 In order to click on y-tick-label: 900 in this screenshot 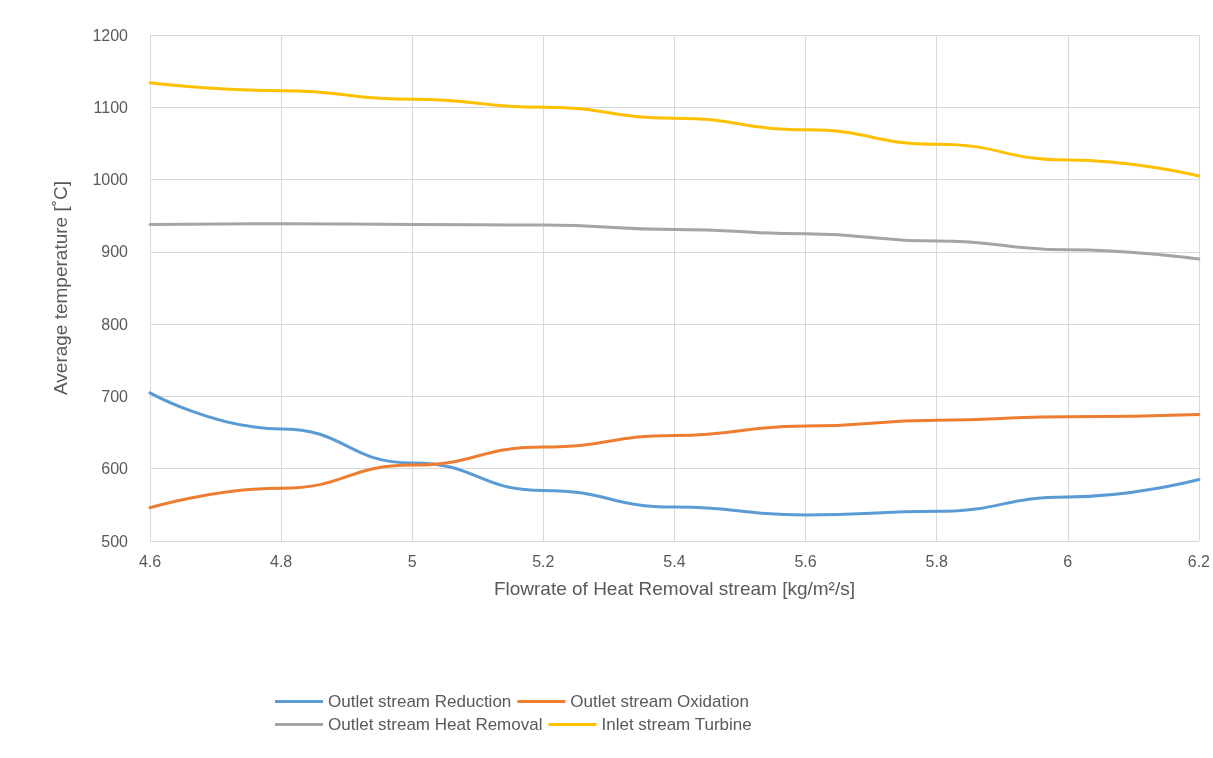, I will do `click(115, 252)`.